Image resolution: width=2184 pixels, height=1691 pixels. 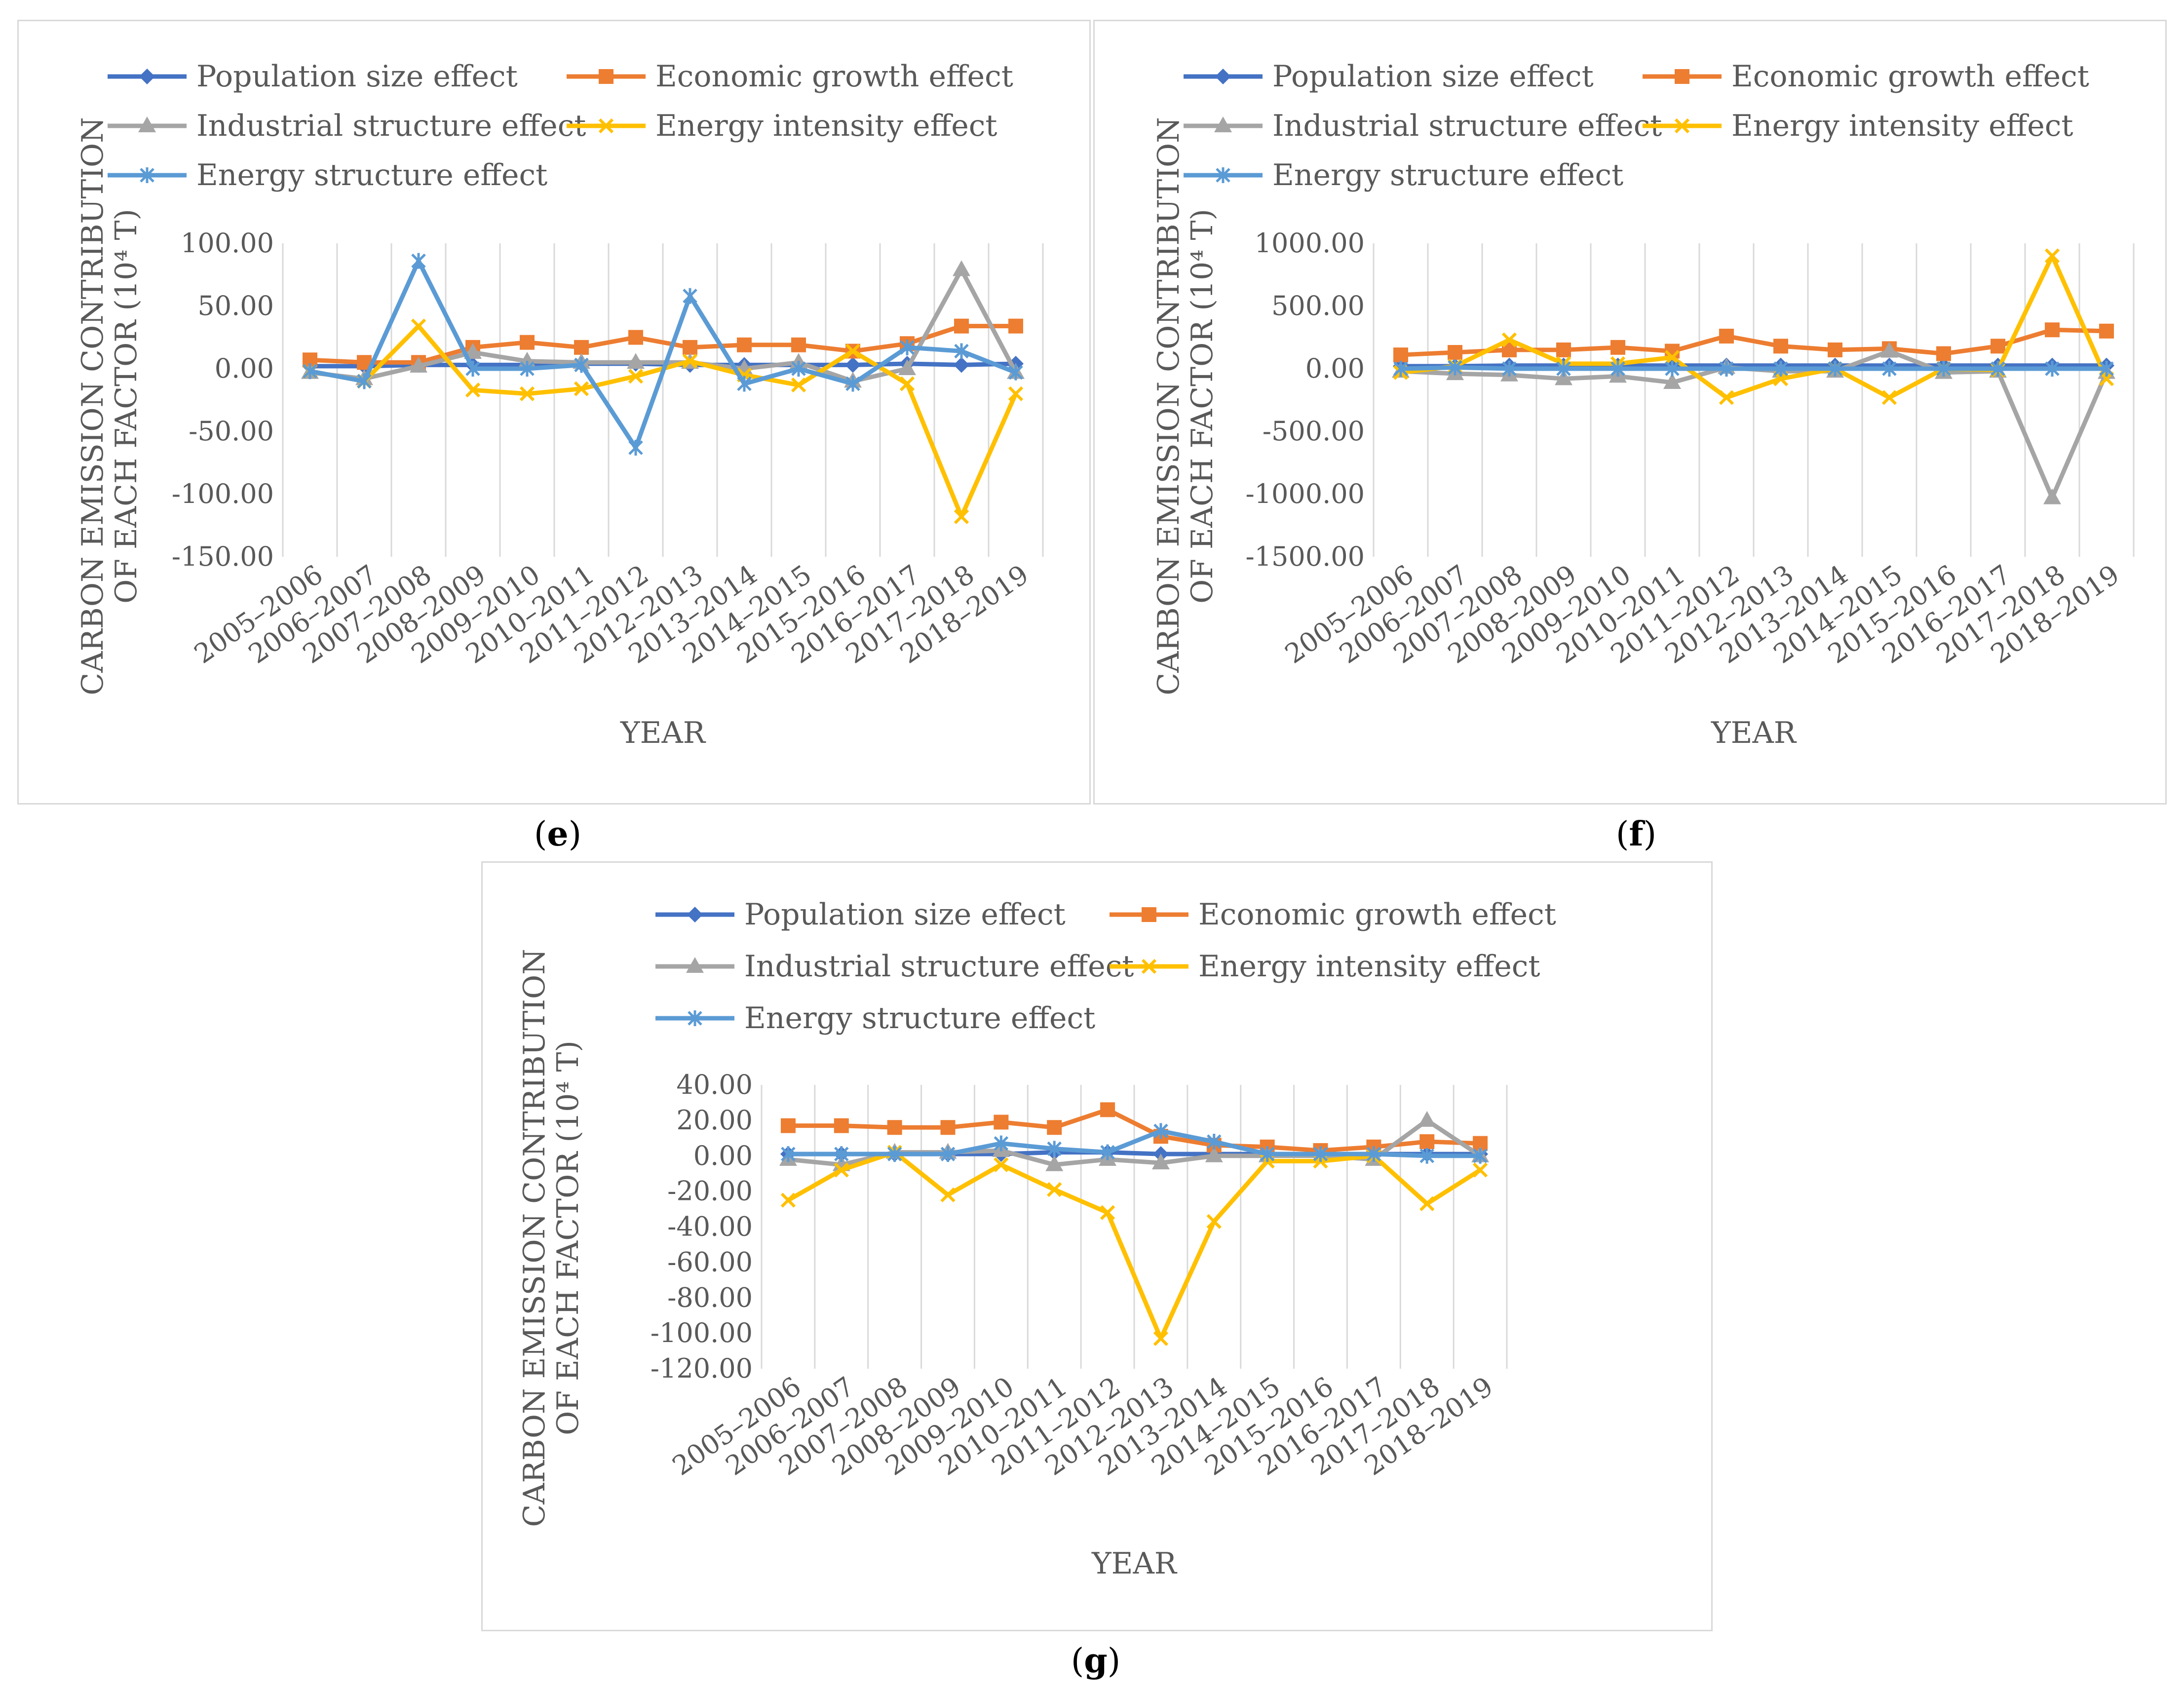 What do you see at coordinates (702, 1368) in the screenshot?
I see `y-tick-label: -120.00` at bounding box center [702, 1368].